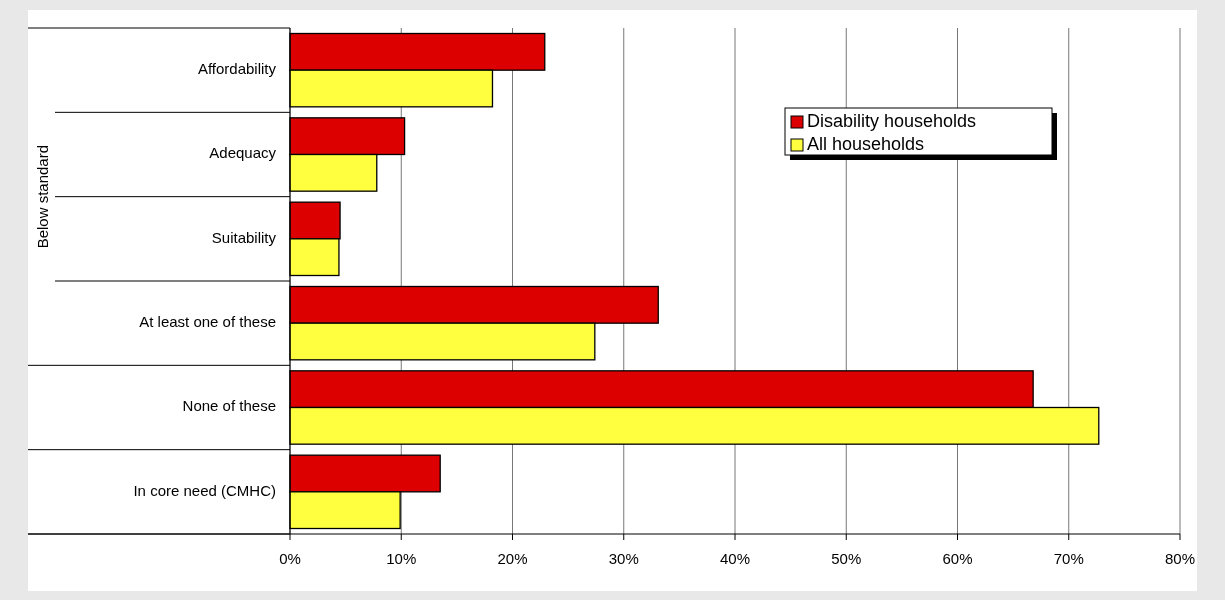 The height and width of the screenshot is (600, 1225). Describe the element at coordinates (623, 558) in the screenshot. I see `x-tick-label: 30%` at that location.